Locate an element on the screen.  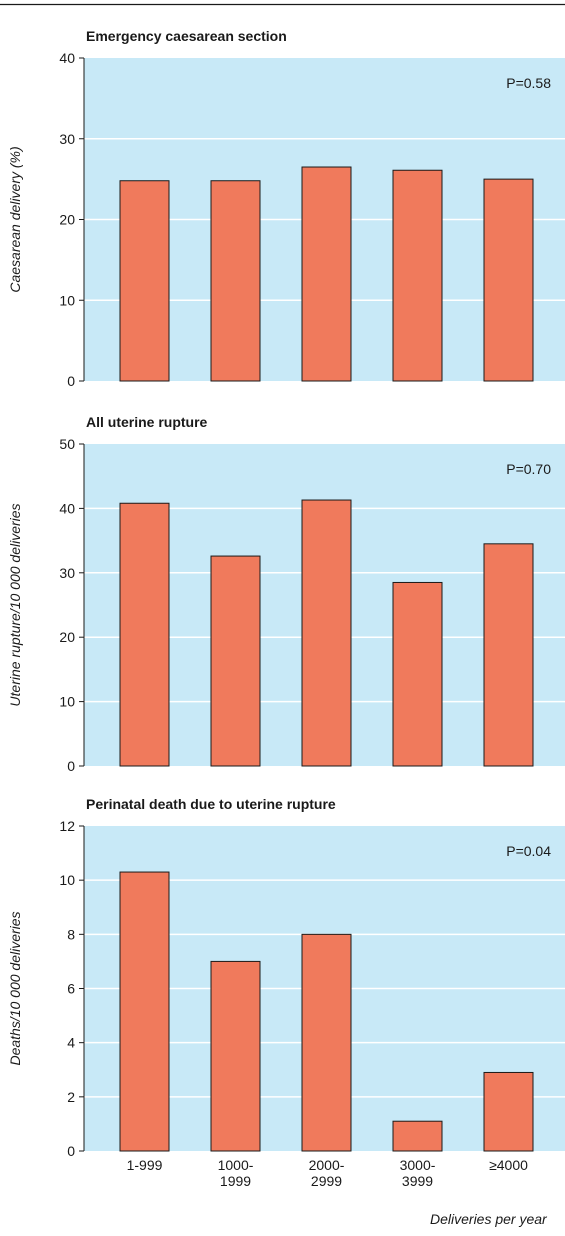
y-axis-label: Uterine rupture/10 000 deliveries is located at coordinates (15, 604).